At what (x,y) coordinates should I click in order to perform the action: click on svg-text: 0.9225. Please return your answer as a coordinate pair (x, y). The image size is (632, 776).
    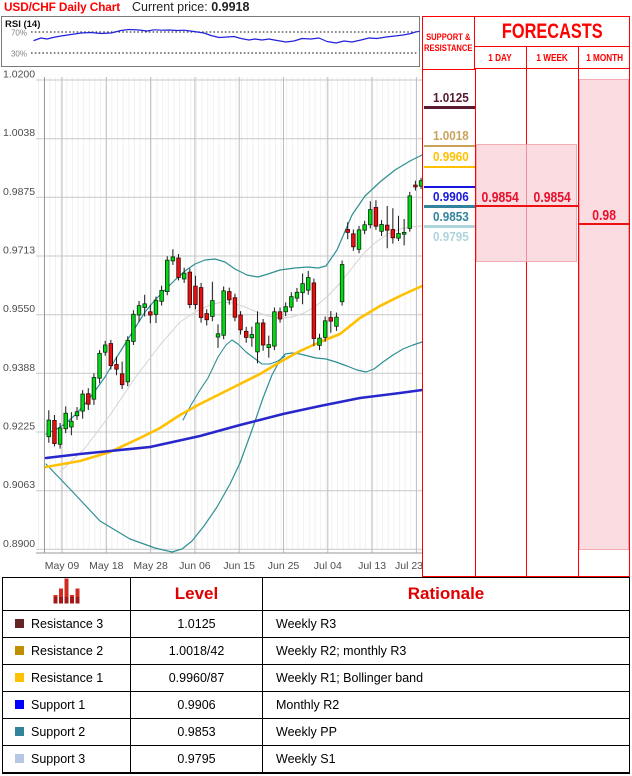
    Looking at the image, I should click on (19, 427).